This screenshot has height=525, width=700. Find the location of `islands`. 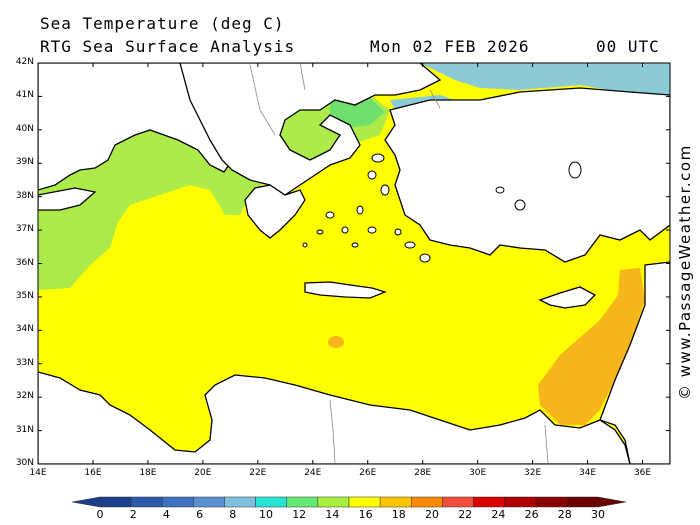

islands is located at coordinates (442, 208).